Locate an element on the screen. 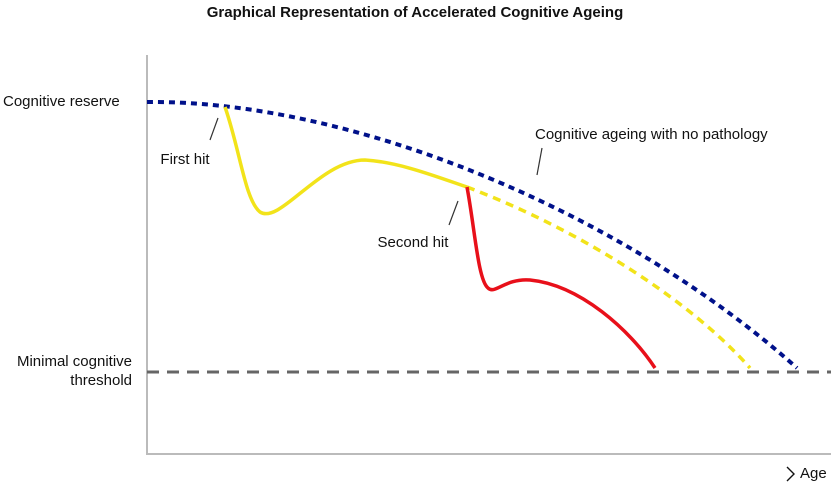 This screenshot has height=484, width=831. second-hit-curve is located at coordinates (561, 277).